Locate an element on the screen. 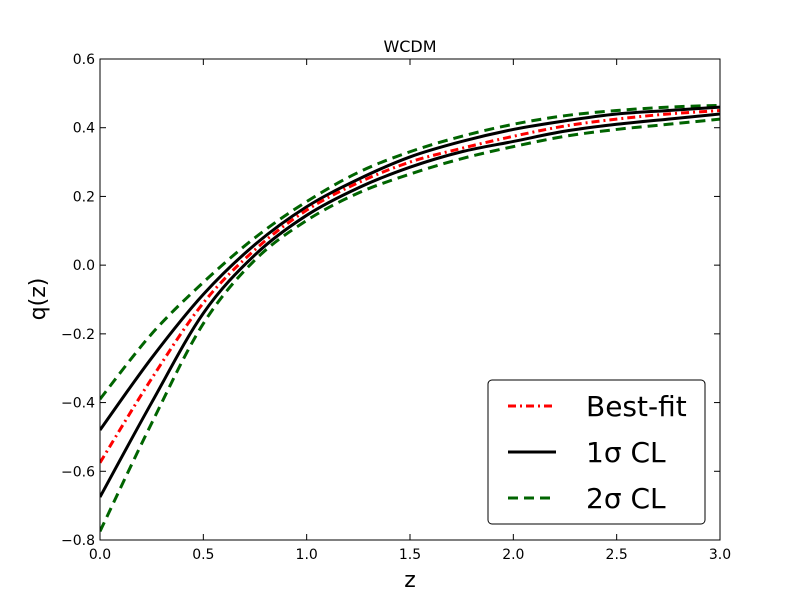 This screenshot has width=800, height=600. x-tick-label: 0.5 is located at coordinates (203, 555).